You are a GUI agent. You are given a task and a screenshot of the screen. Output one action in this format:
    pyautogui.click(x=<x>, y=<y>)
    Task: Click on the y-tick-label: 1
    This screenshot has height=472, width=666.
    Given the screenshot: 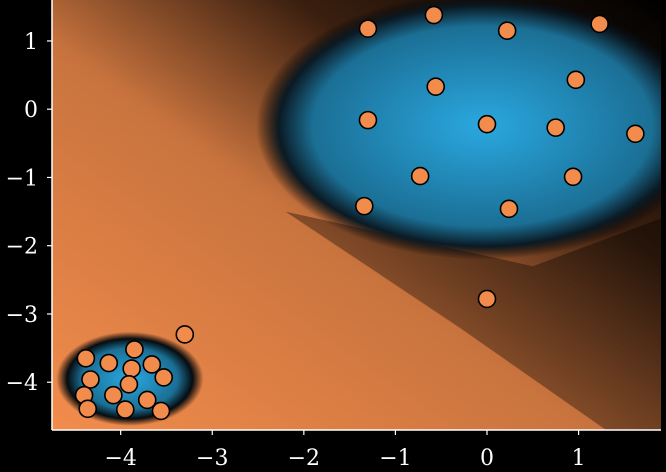 What is the action you would take?
    pyautogui.click(x=31, y=42)
    